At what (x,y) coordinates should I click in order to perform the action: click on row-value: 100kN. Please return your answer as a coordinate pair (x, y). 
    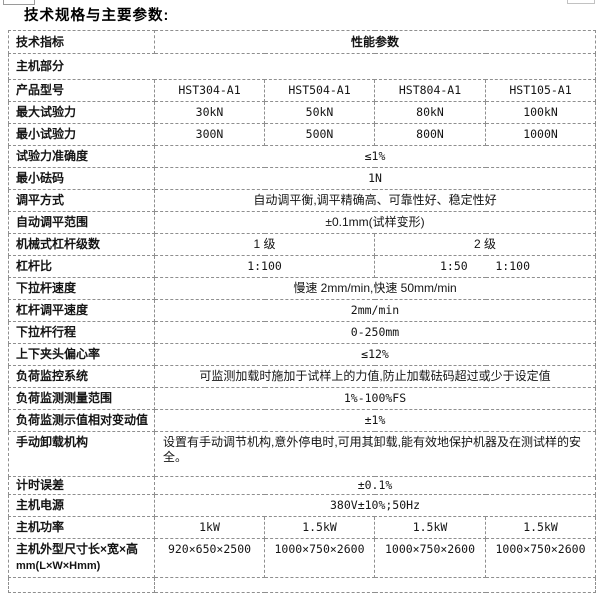
    Looking at the image, I should click on (540, 112).